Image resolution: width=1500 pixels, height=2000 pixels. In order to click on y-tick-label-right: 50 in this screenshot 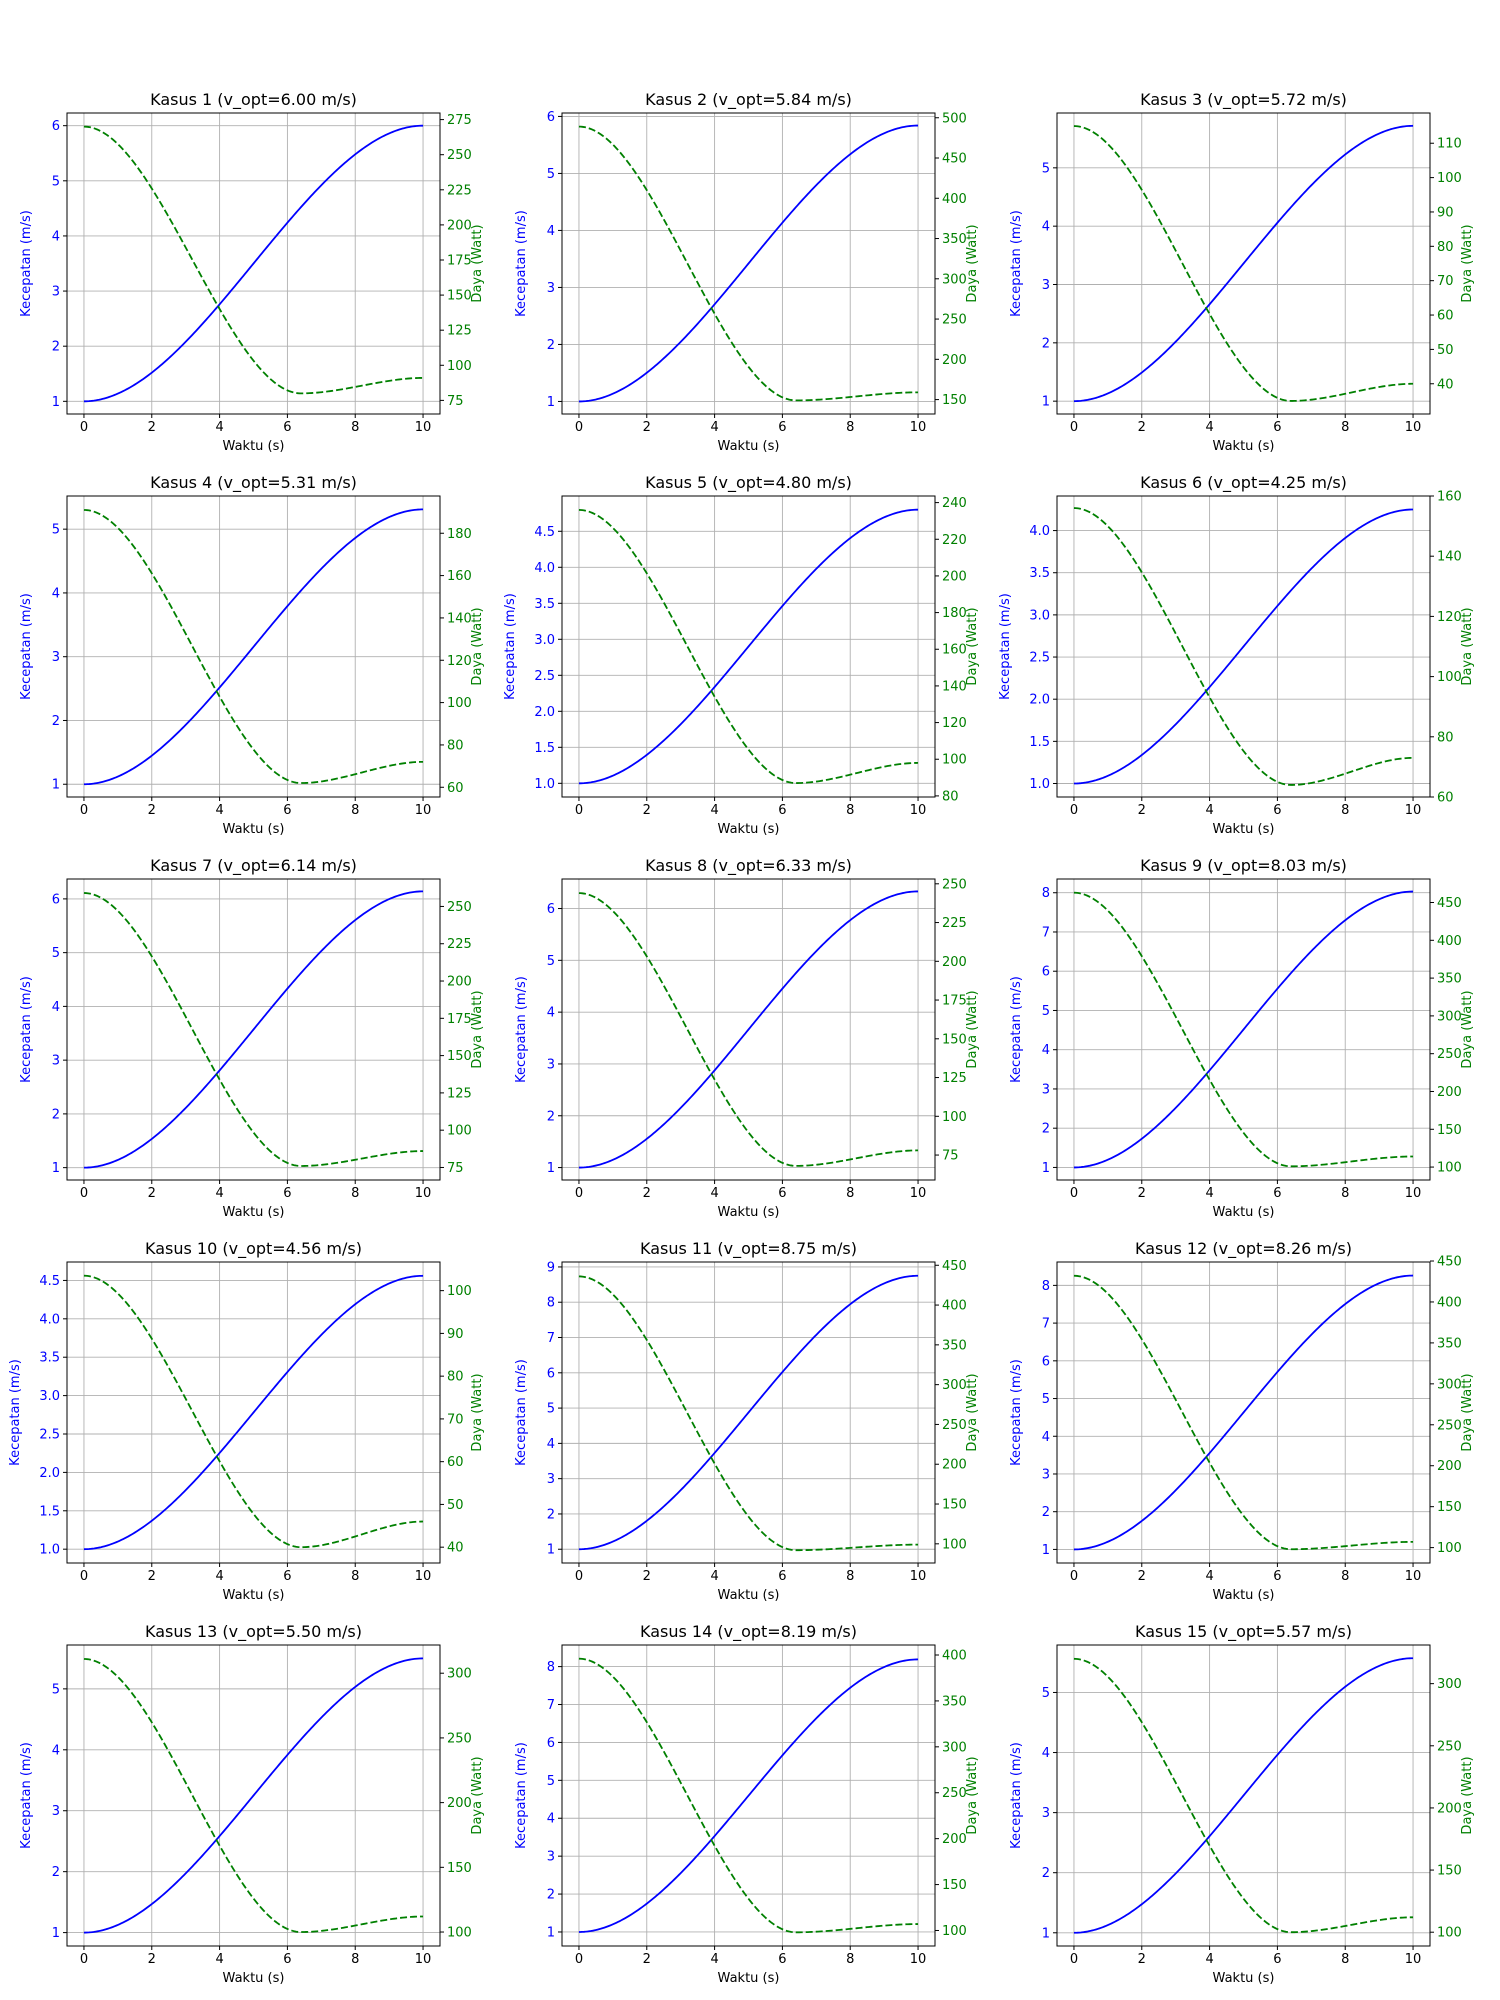, I will do `click(455, 1505)`.